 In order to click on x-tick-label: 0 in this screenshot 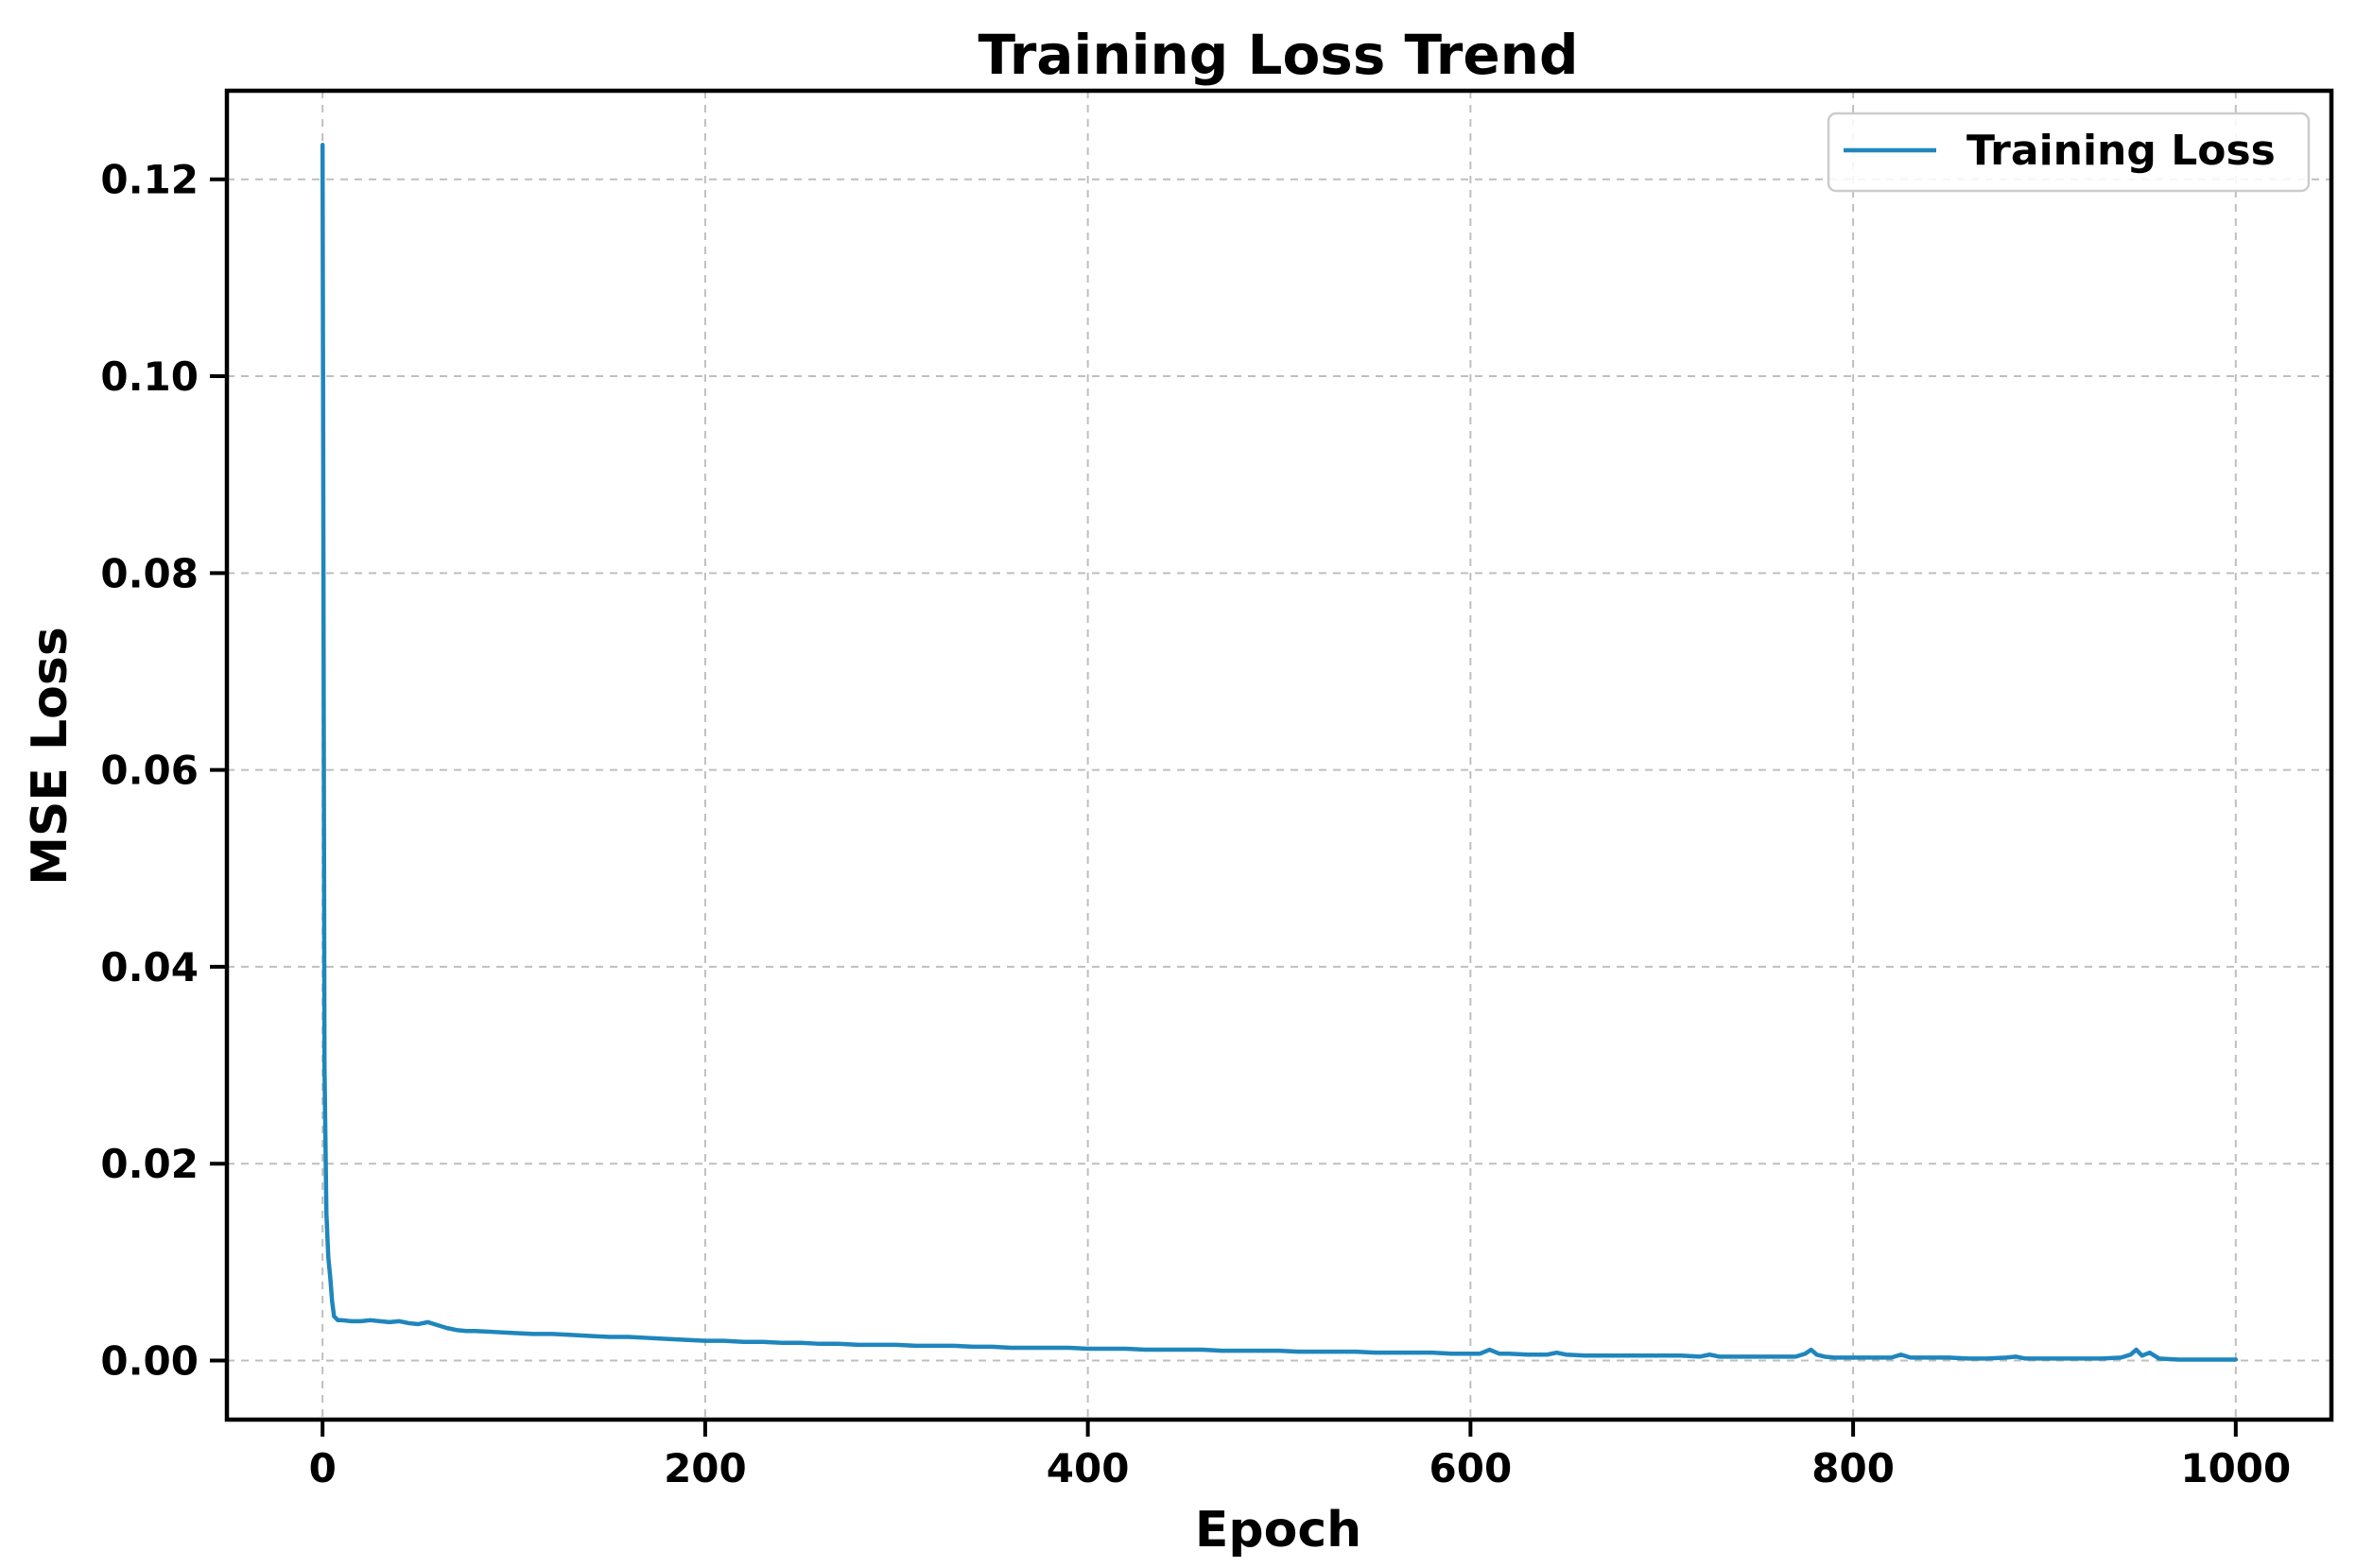, I will do `click(323, 1468)`.